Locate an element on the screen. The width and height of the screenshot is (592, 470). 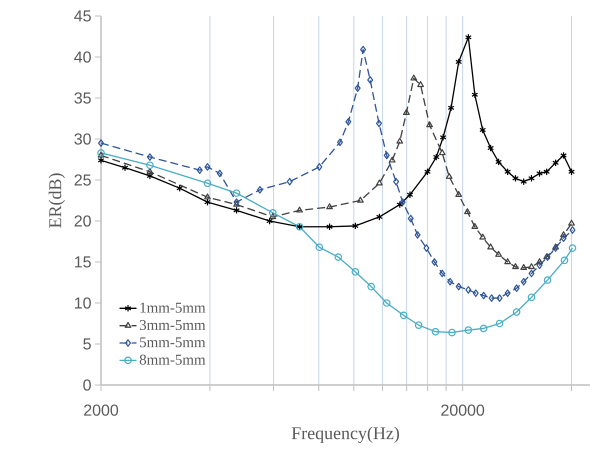
legend-label: 3mm-5mm is located at coordinates (173, 325).